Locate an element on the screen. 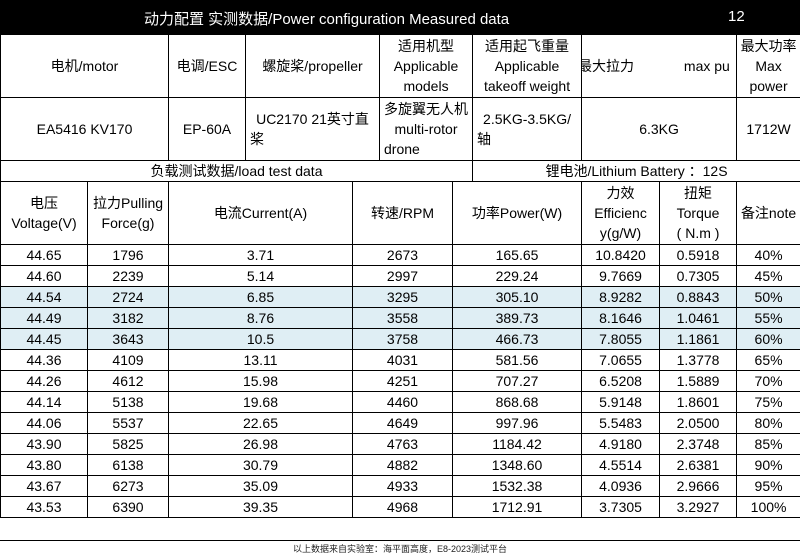 This screenshot has height=559, width=800. table-row: 44.65 1796 3.71 2673 165.65 10.8420 0.5918 40% is located at coordinates (400, 255).